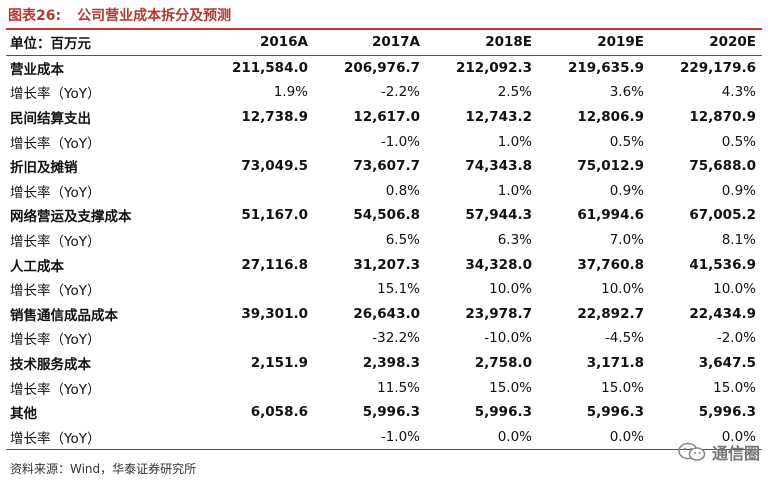  What do you see at coordinates (498, 215) in the screenshot?
I see `value-cell: 57,944.3` at bounding box center [498, 215].